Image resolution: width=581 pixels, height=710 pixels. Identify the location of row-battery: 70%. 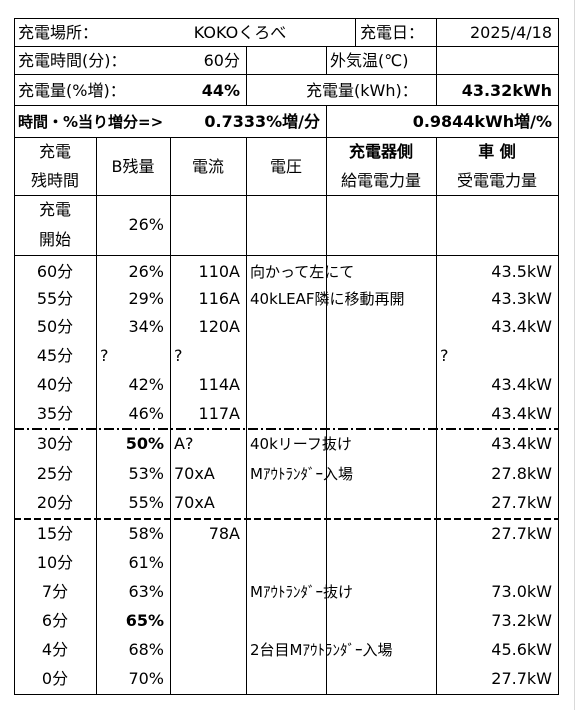
(146, 678).